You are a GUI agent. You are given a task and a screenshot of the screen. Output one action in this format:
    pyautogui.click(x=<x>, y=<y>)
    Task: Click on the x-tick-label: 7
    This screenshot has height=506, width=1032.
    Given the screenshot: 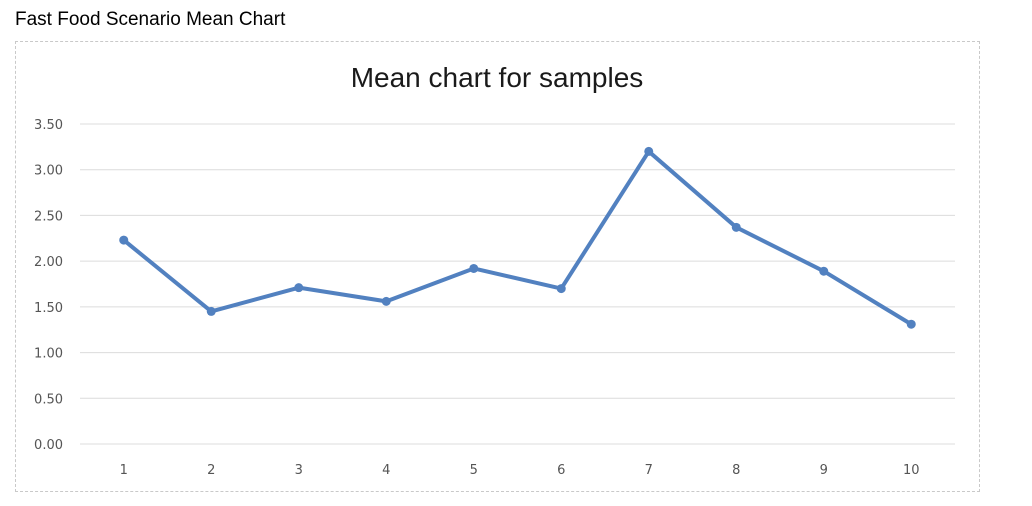 What is the action you would take?
    pyautogui.click(x=649, y=470)
    